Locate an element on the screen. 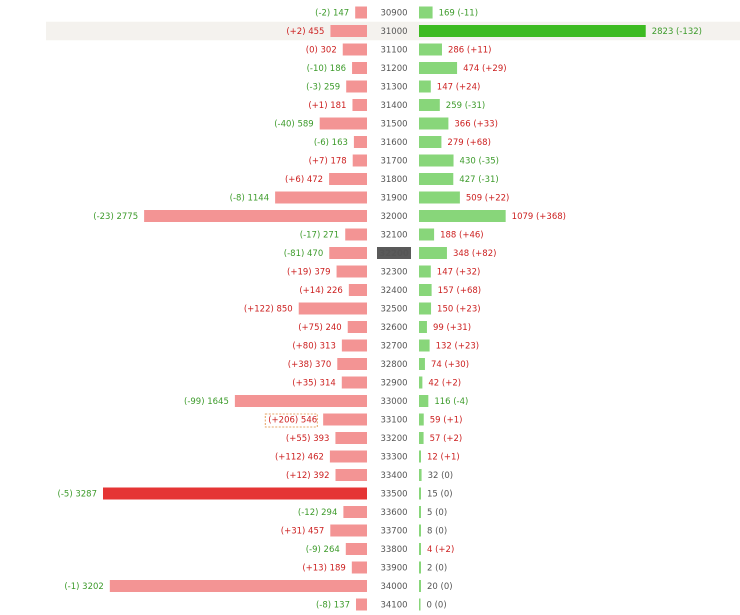 The width and height of the screenshot is (740, 615). right-value-label: 157 (+68) is located at coordinates (460, 291).